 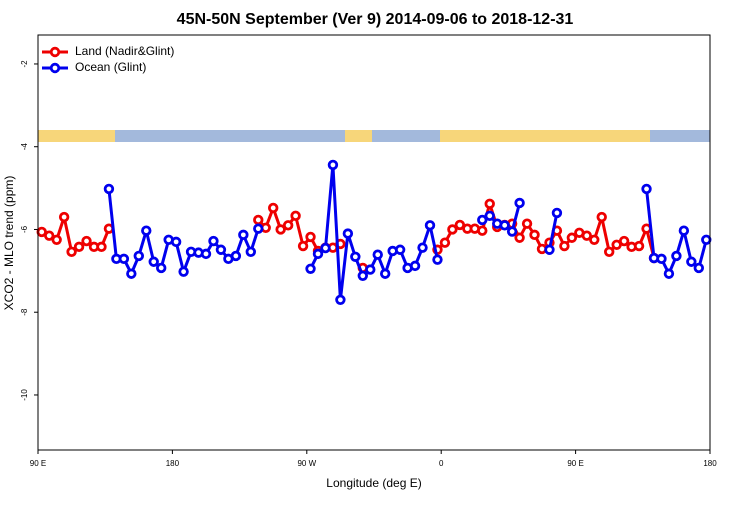 I want to click on legend-label: Ocean (Glint), so click(x=110, y=67).